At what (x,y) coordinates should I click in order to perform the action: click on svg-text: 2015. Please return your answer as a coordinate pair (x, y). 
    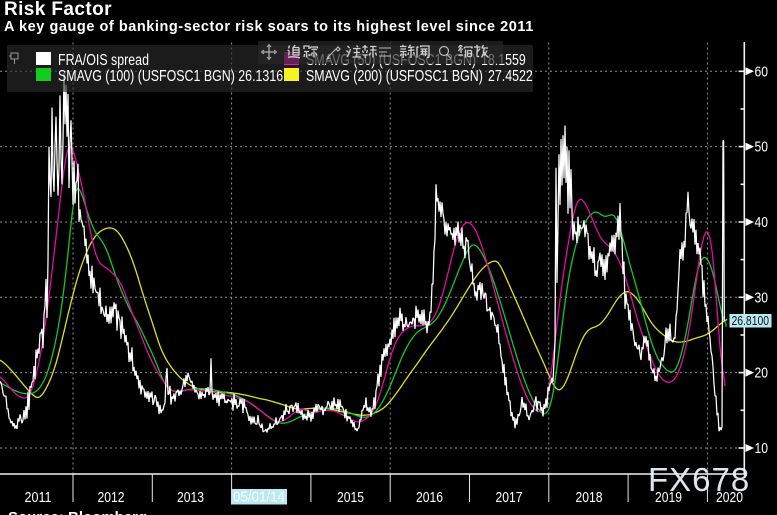
    Looking at the image, I should click on (350, 498).